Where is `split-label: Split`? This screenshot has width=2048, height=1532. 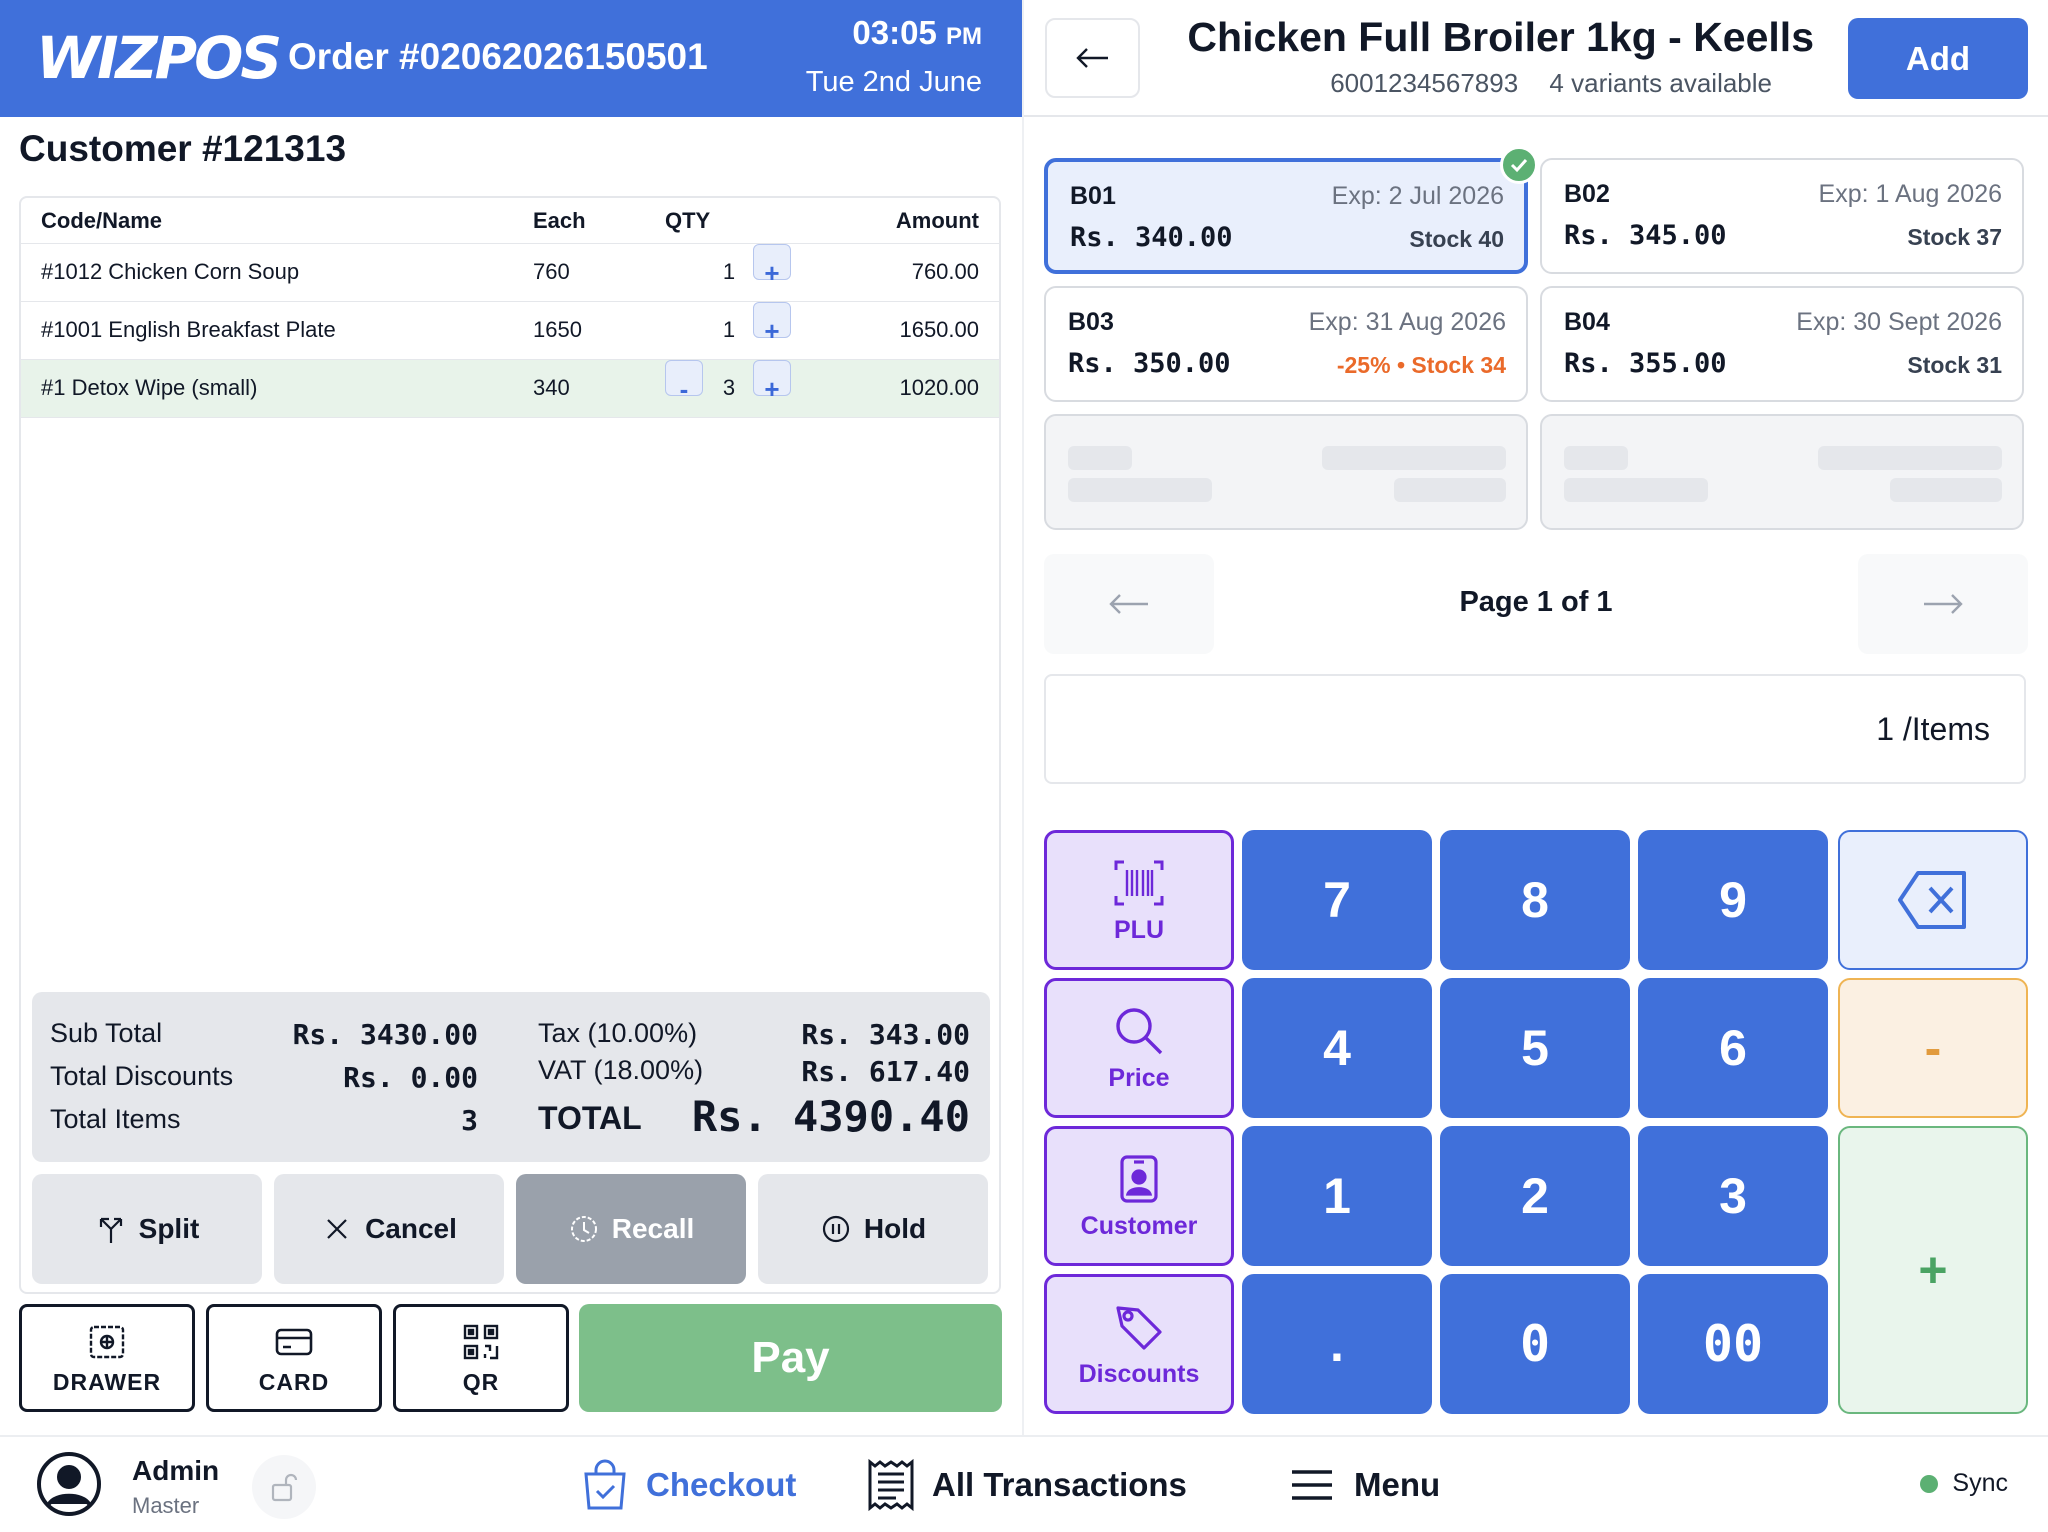 split-label: Split is located at coordinates (169, 1228).